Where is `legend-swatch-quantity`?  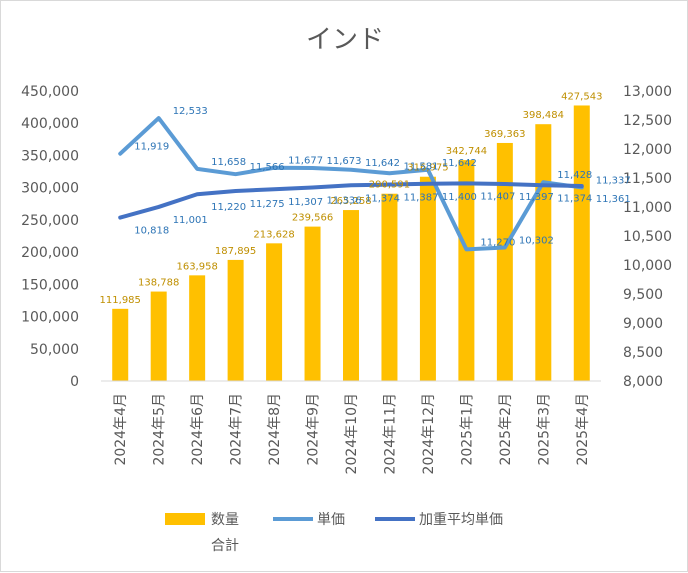
legend-swatch-quantity is located at coordinates (185, 519).